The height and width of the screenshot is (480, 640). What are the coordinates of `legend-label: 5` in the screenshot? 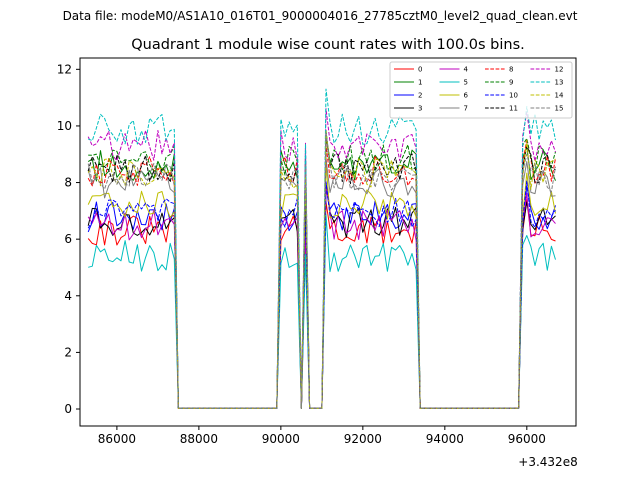 It's located at (466, 83).